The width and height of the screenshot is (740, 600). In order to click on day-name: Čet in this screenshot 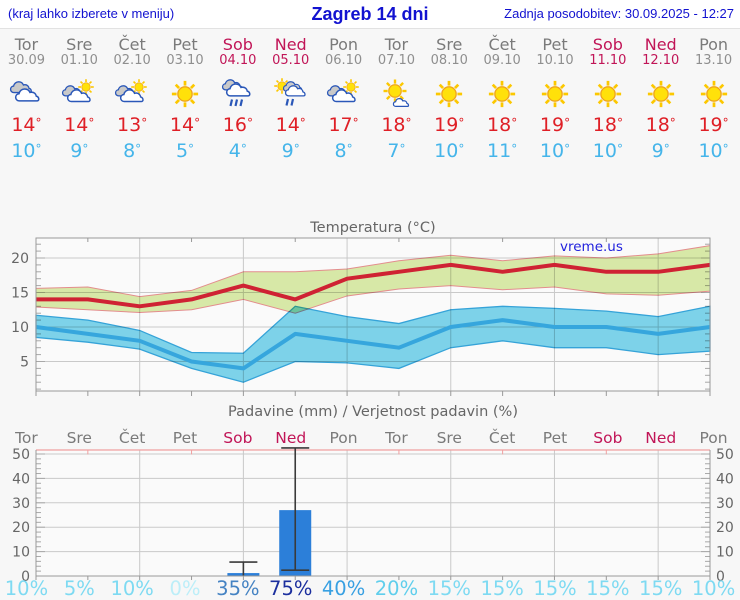, I will do `click(132, 44)`.